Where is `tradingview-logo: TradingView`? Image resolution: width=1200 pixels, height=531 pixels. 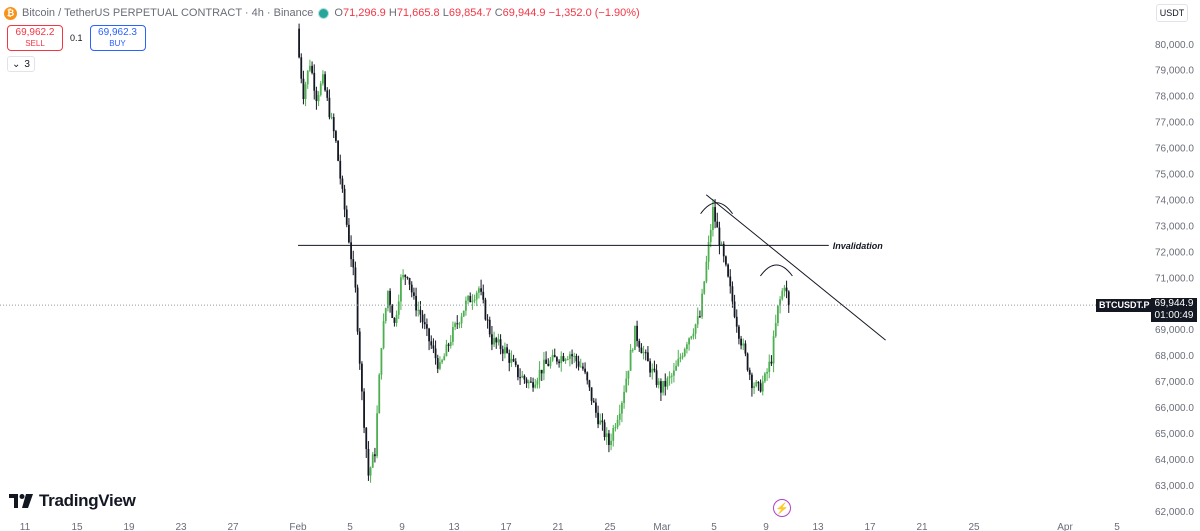 tradingview-logo: TradingView is located at coordinates (72, 501).